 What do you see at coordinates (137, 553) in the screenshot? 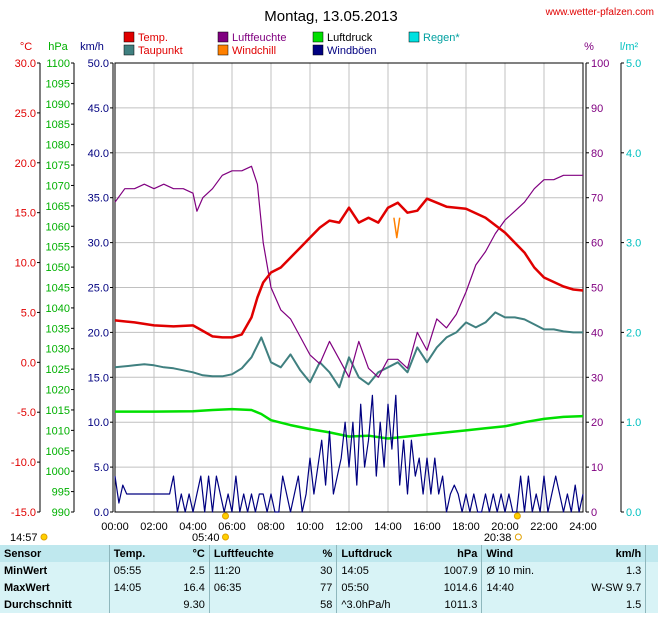
I see `temp-header: Temp.` at bounding box center [137, 553].